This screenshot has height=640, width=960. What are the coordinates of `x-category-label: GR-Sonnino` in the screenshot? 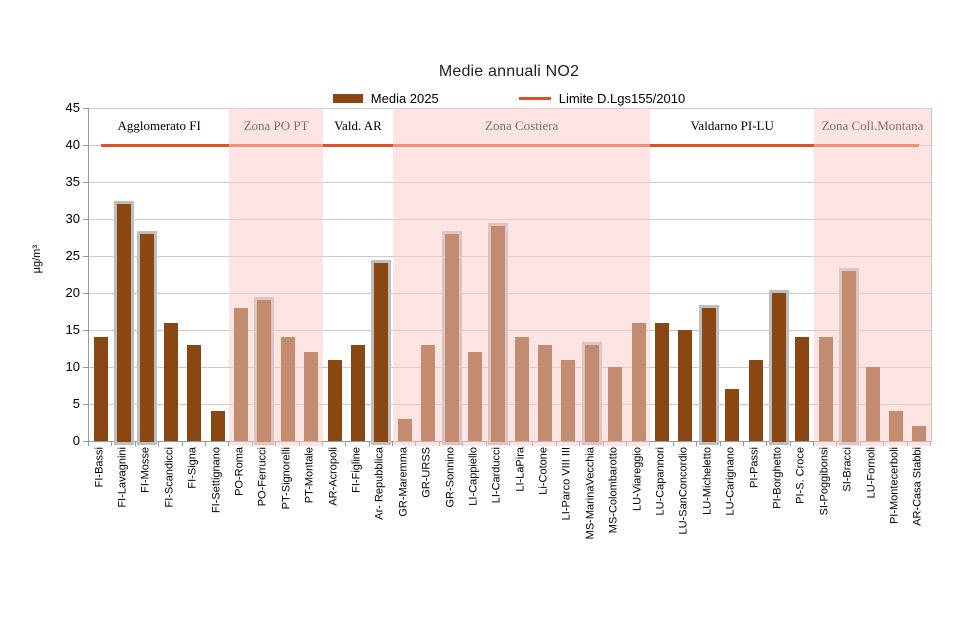 It's located at (450, 477).